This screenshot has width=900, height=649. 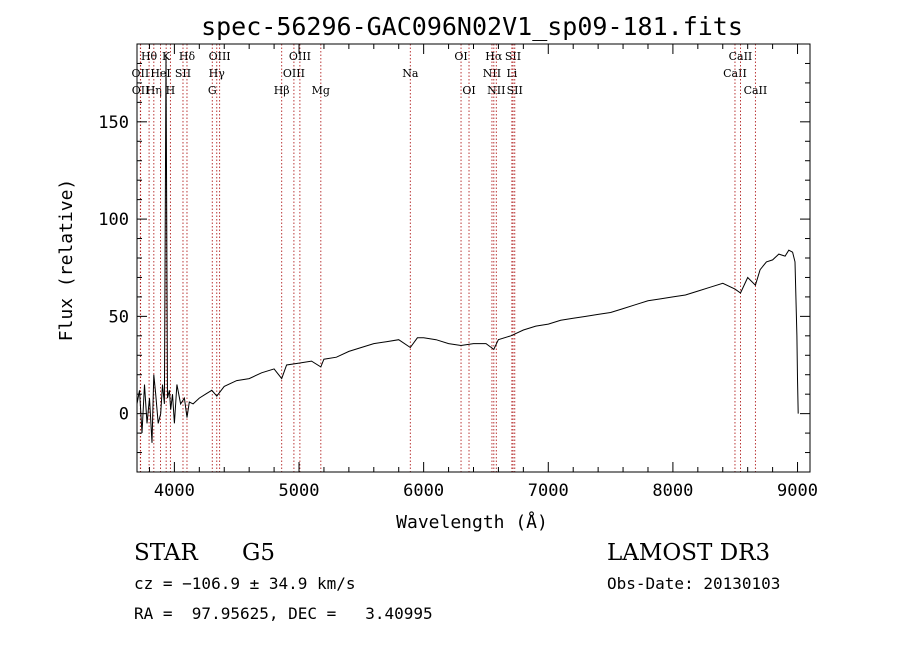 I want to click on line-label: Li, so click(x=511, y=73).